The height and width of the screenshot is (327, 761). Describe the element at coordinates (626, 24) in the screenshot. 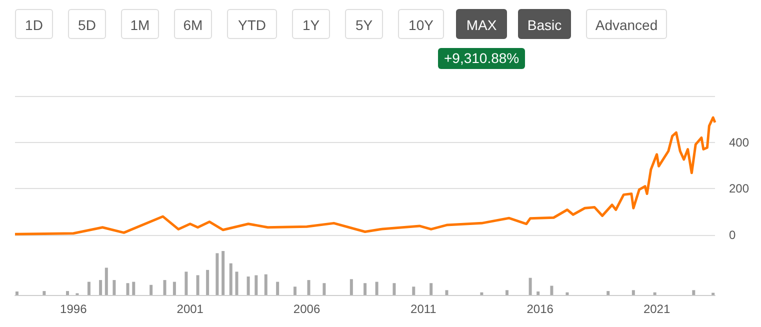

I see `text: Advanced` at that location.